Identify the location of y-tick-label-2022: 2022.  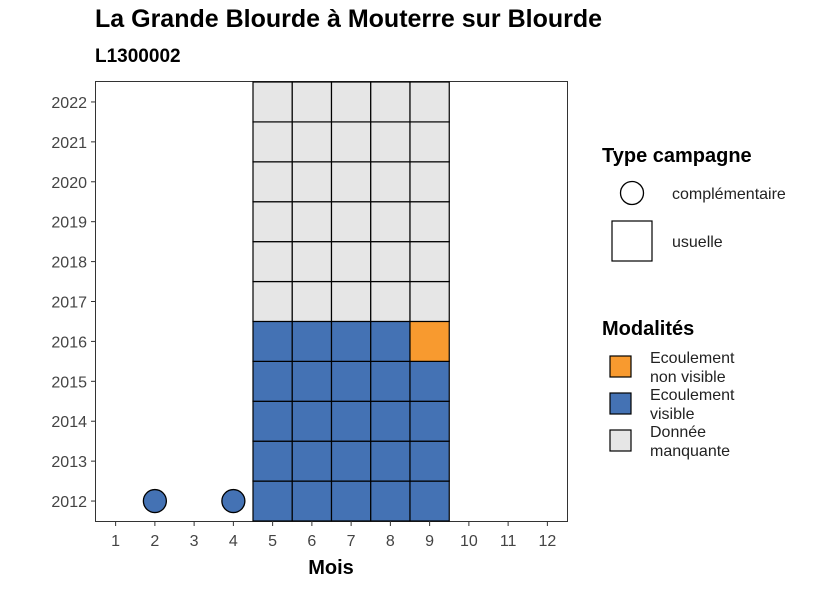
(69, 103).